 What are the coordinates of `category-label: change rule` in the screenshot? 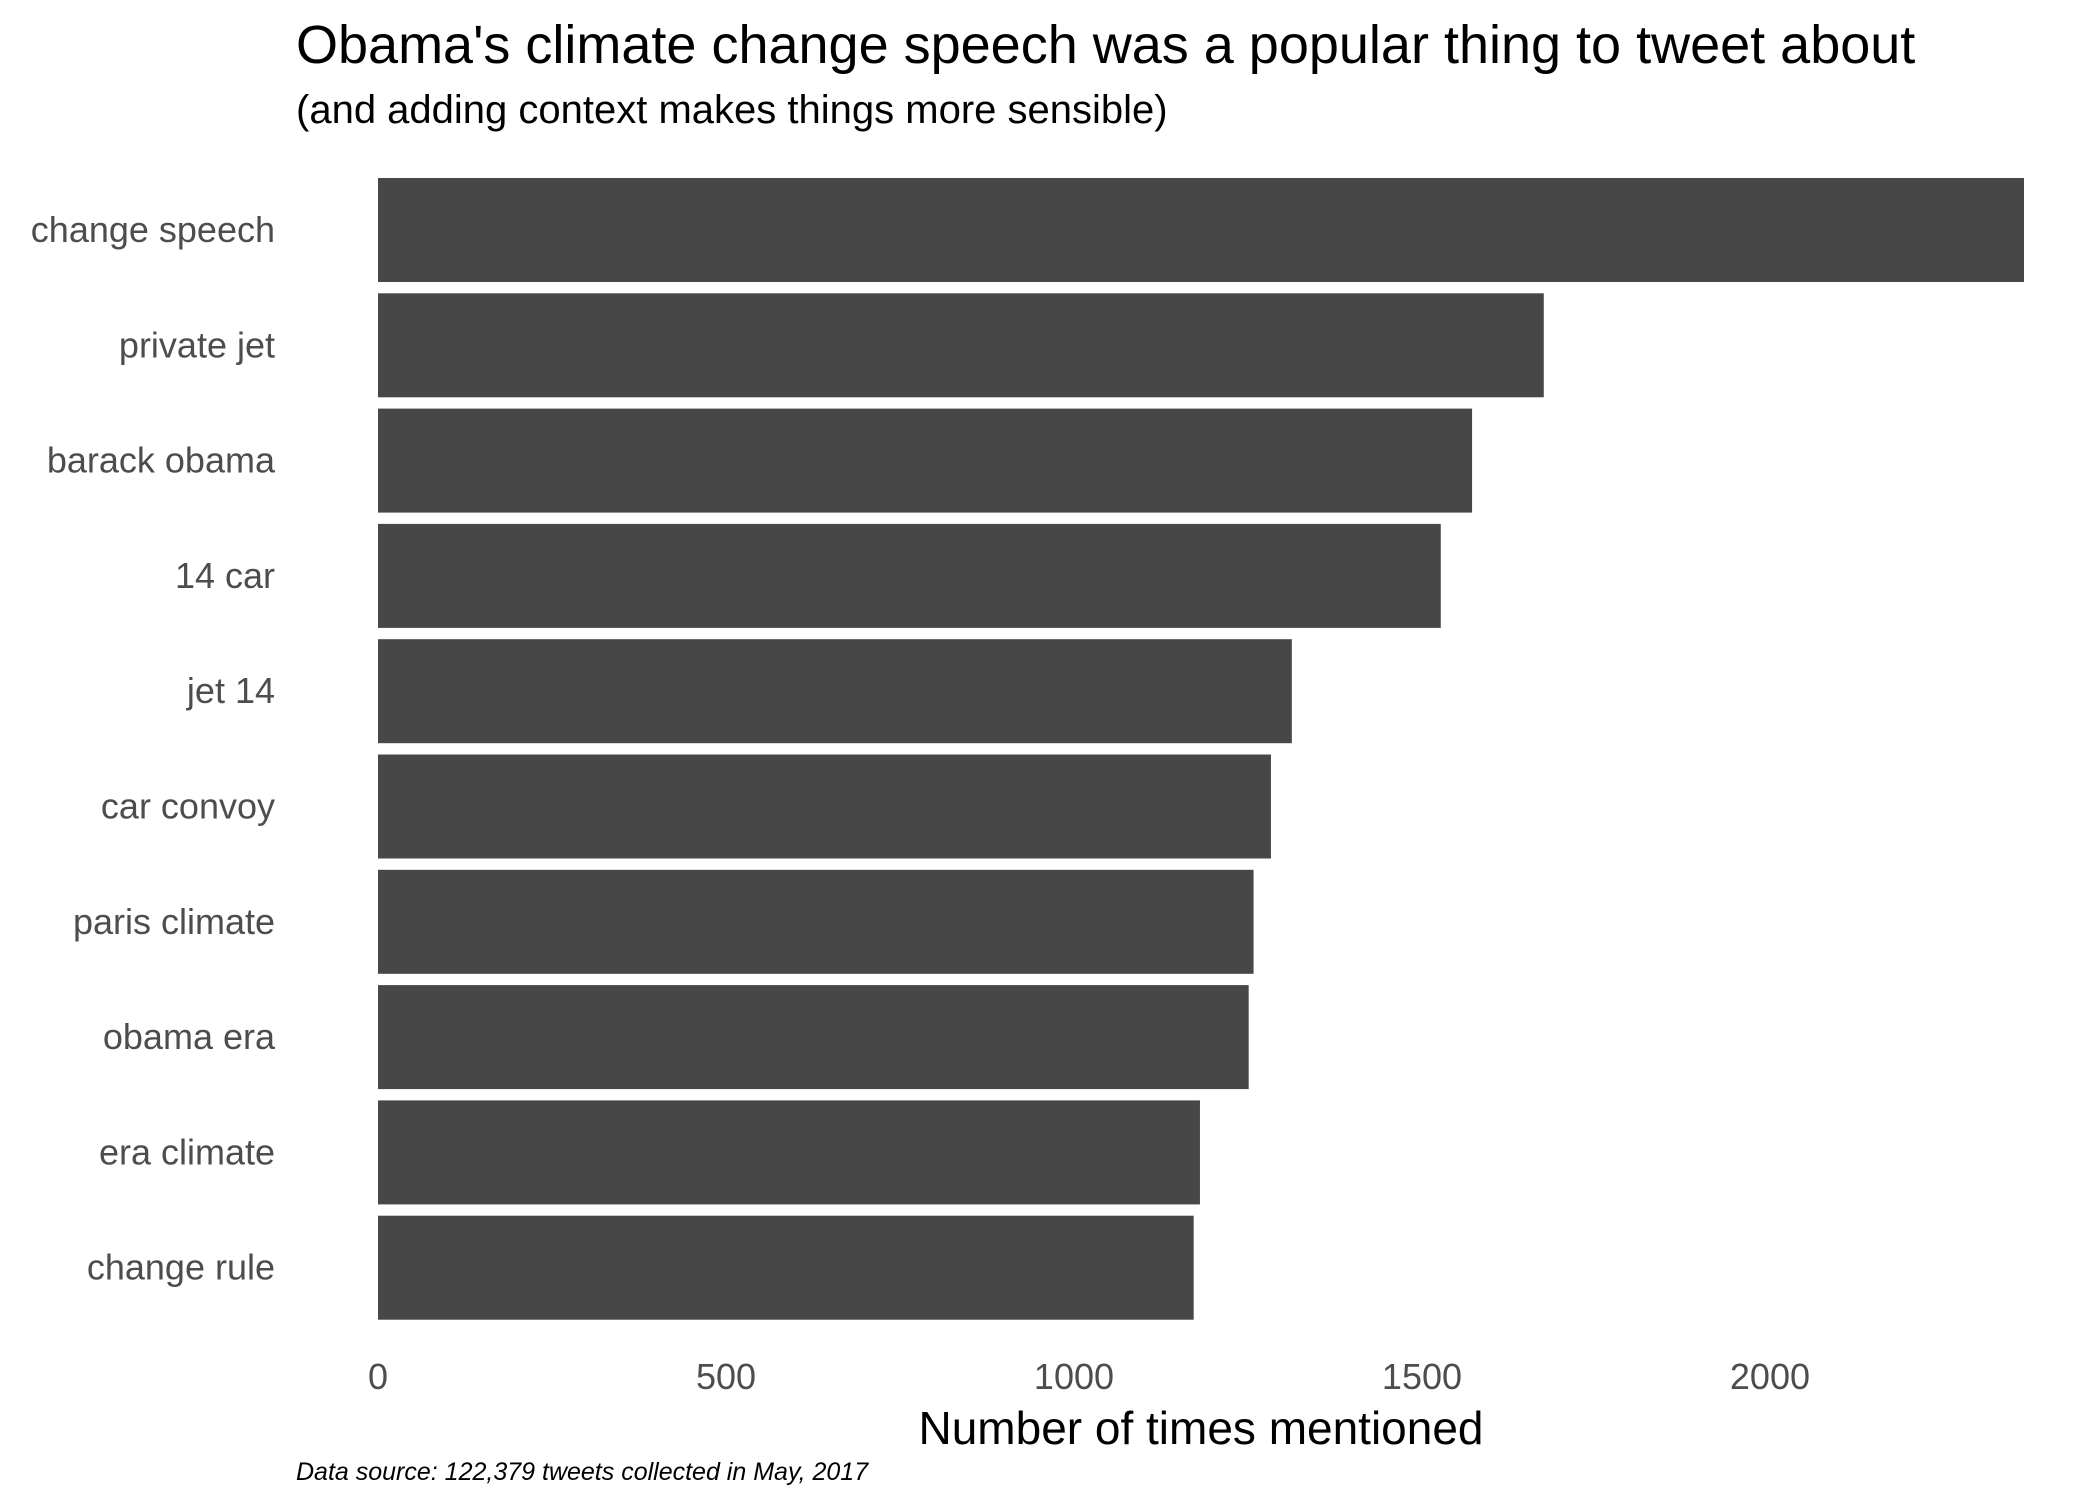 It's located at (181, 1267).